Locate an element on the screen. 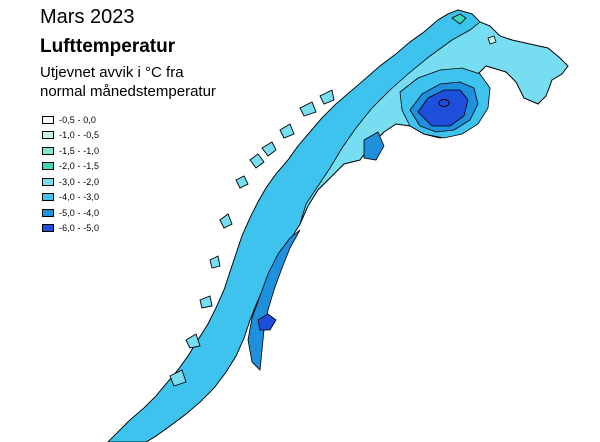 The image size is (600, 442). island-green is located at coordinates (459, 19).